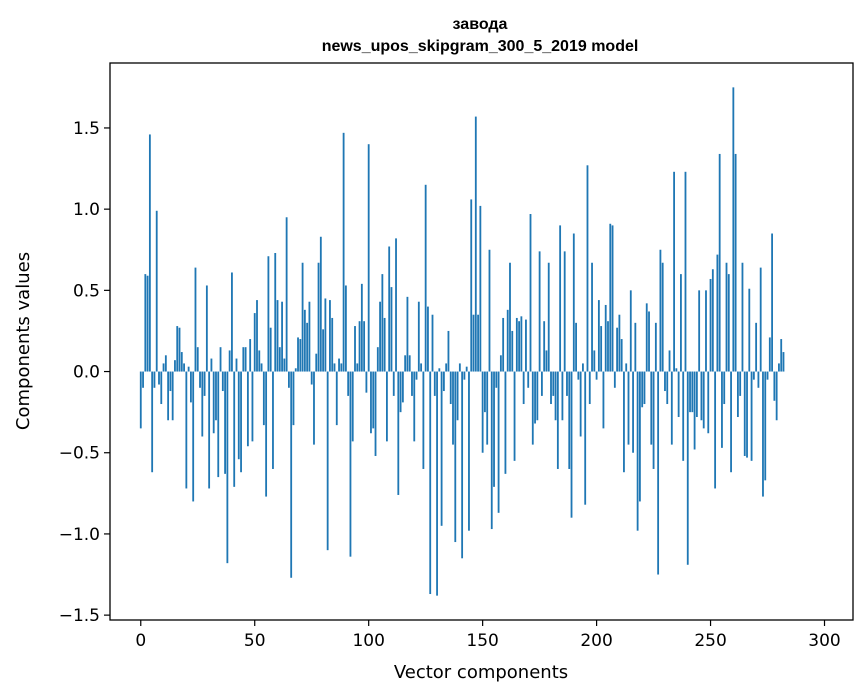 The width and height of the screenshot is (867, 696). I want to click on x-tick-label: 100, so click(368, 641).